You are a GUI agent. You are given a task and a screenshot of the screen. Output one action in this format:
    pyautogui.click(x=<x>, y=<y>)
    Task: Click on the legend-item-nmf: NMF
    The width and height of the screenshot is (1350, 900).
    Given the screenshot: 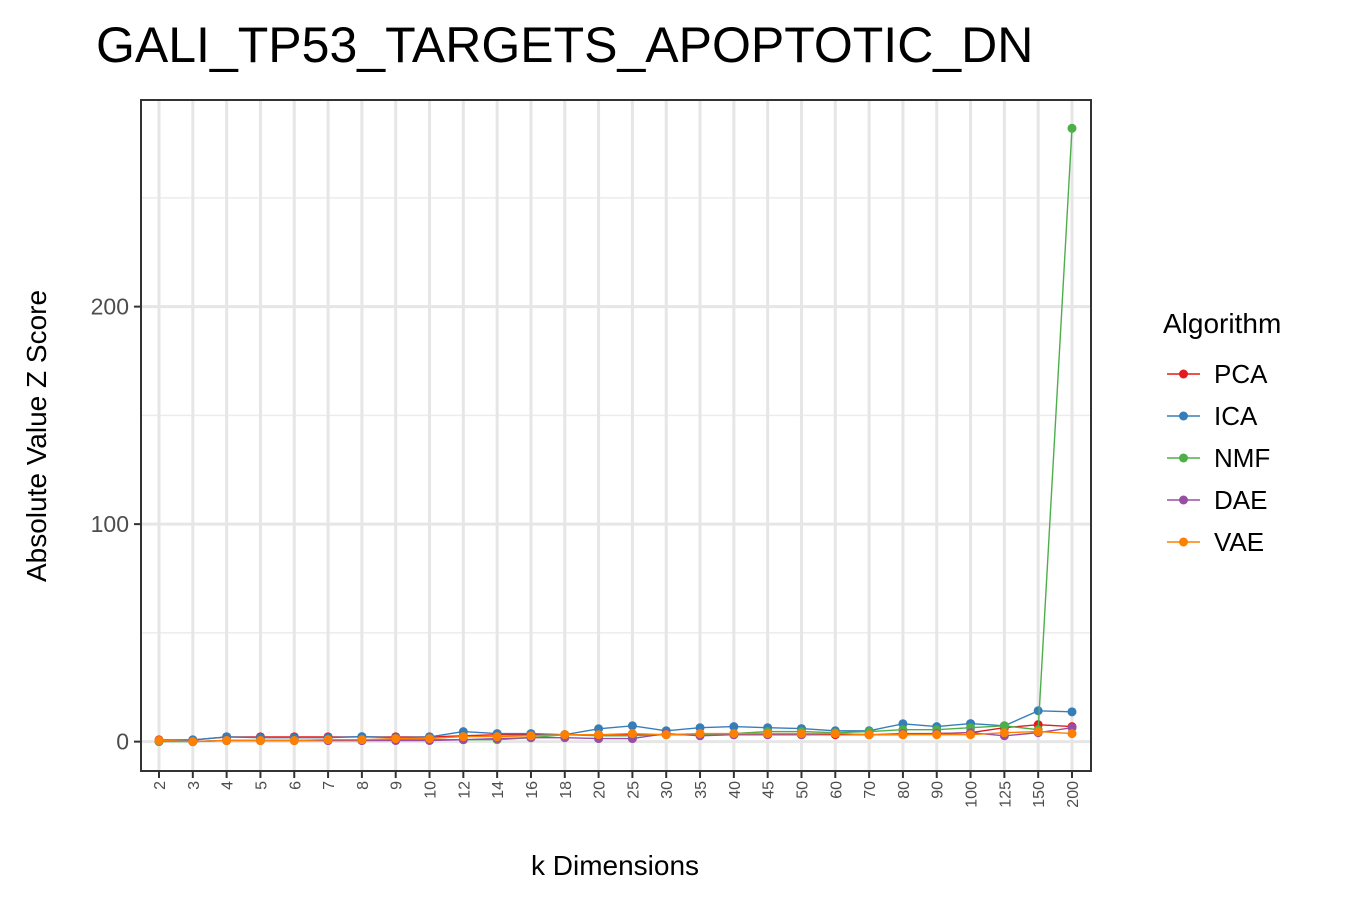 What is the action you would take?
    pyautogui.click(x=1218, y=458)
    